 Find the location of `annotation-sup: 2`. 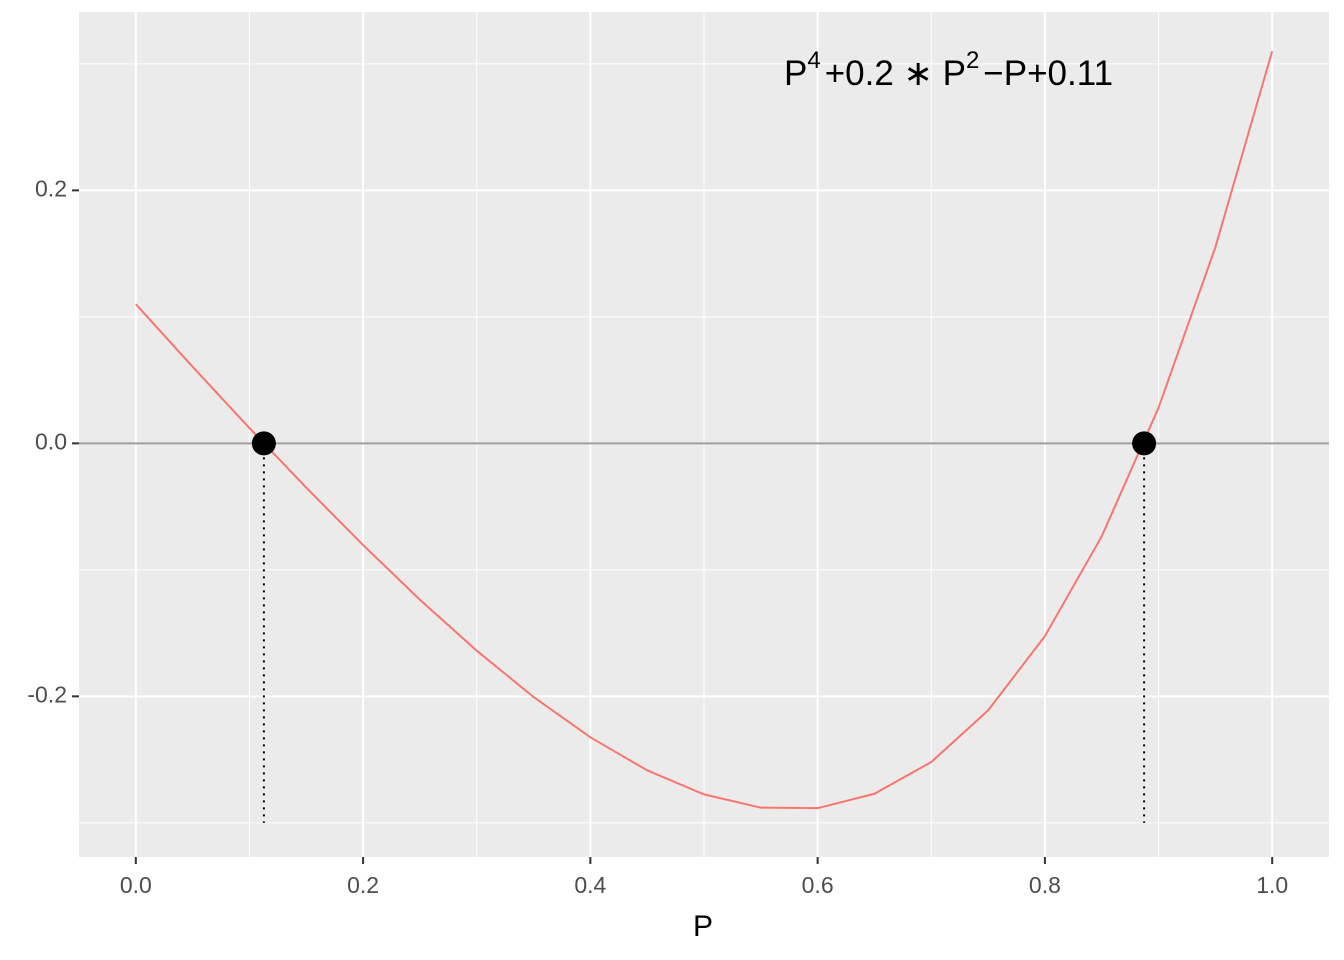

annotation-sup: 2 is located at coordinates (972, 60).